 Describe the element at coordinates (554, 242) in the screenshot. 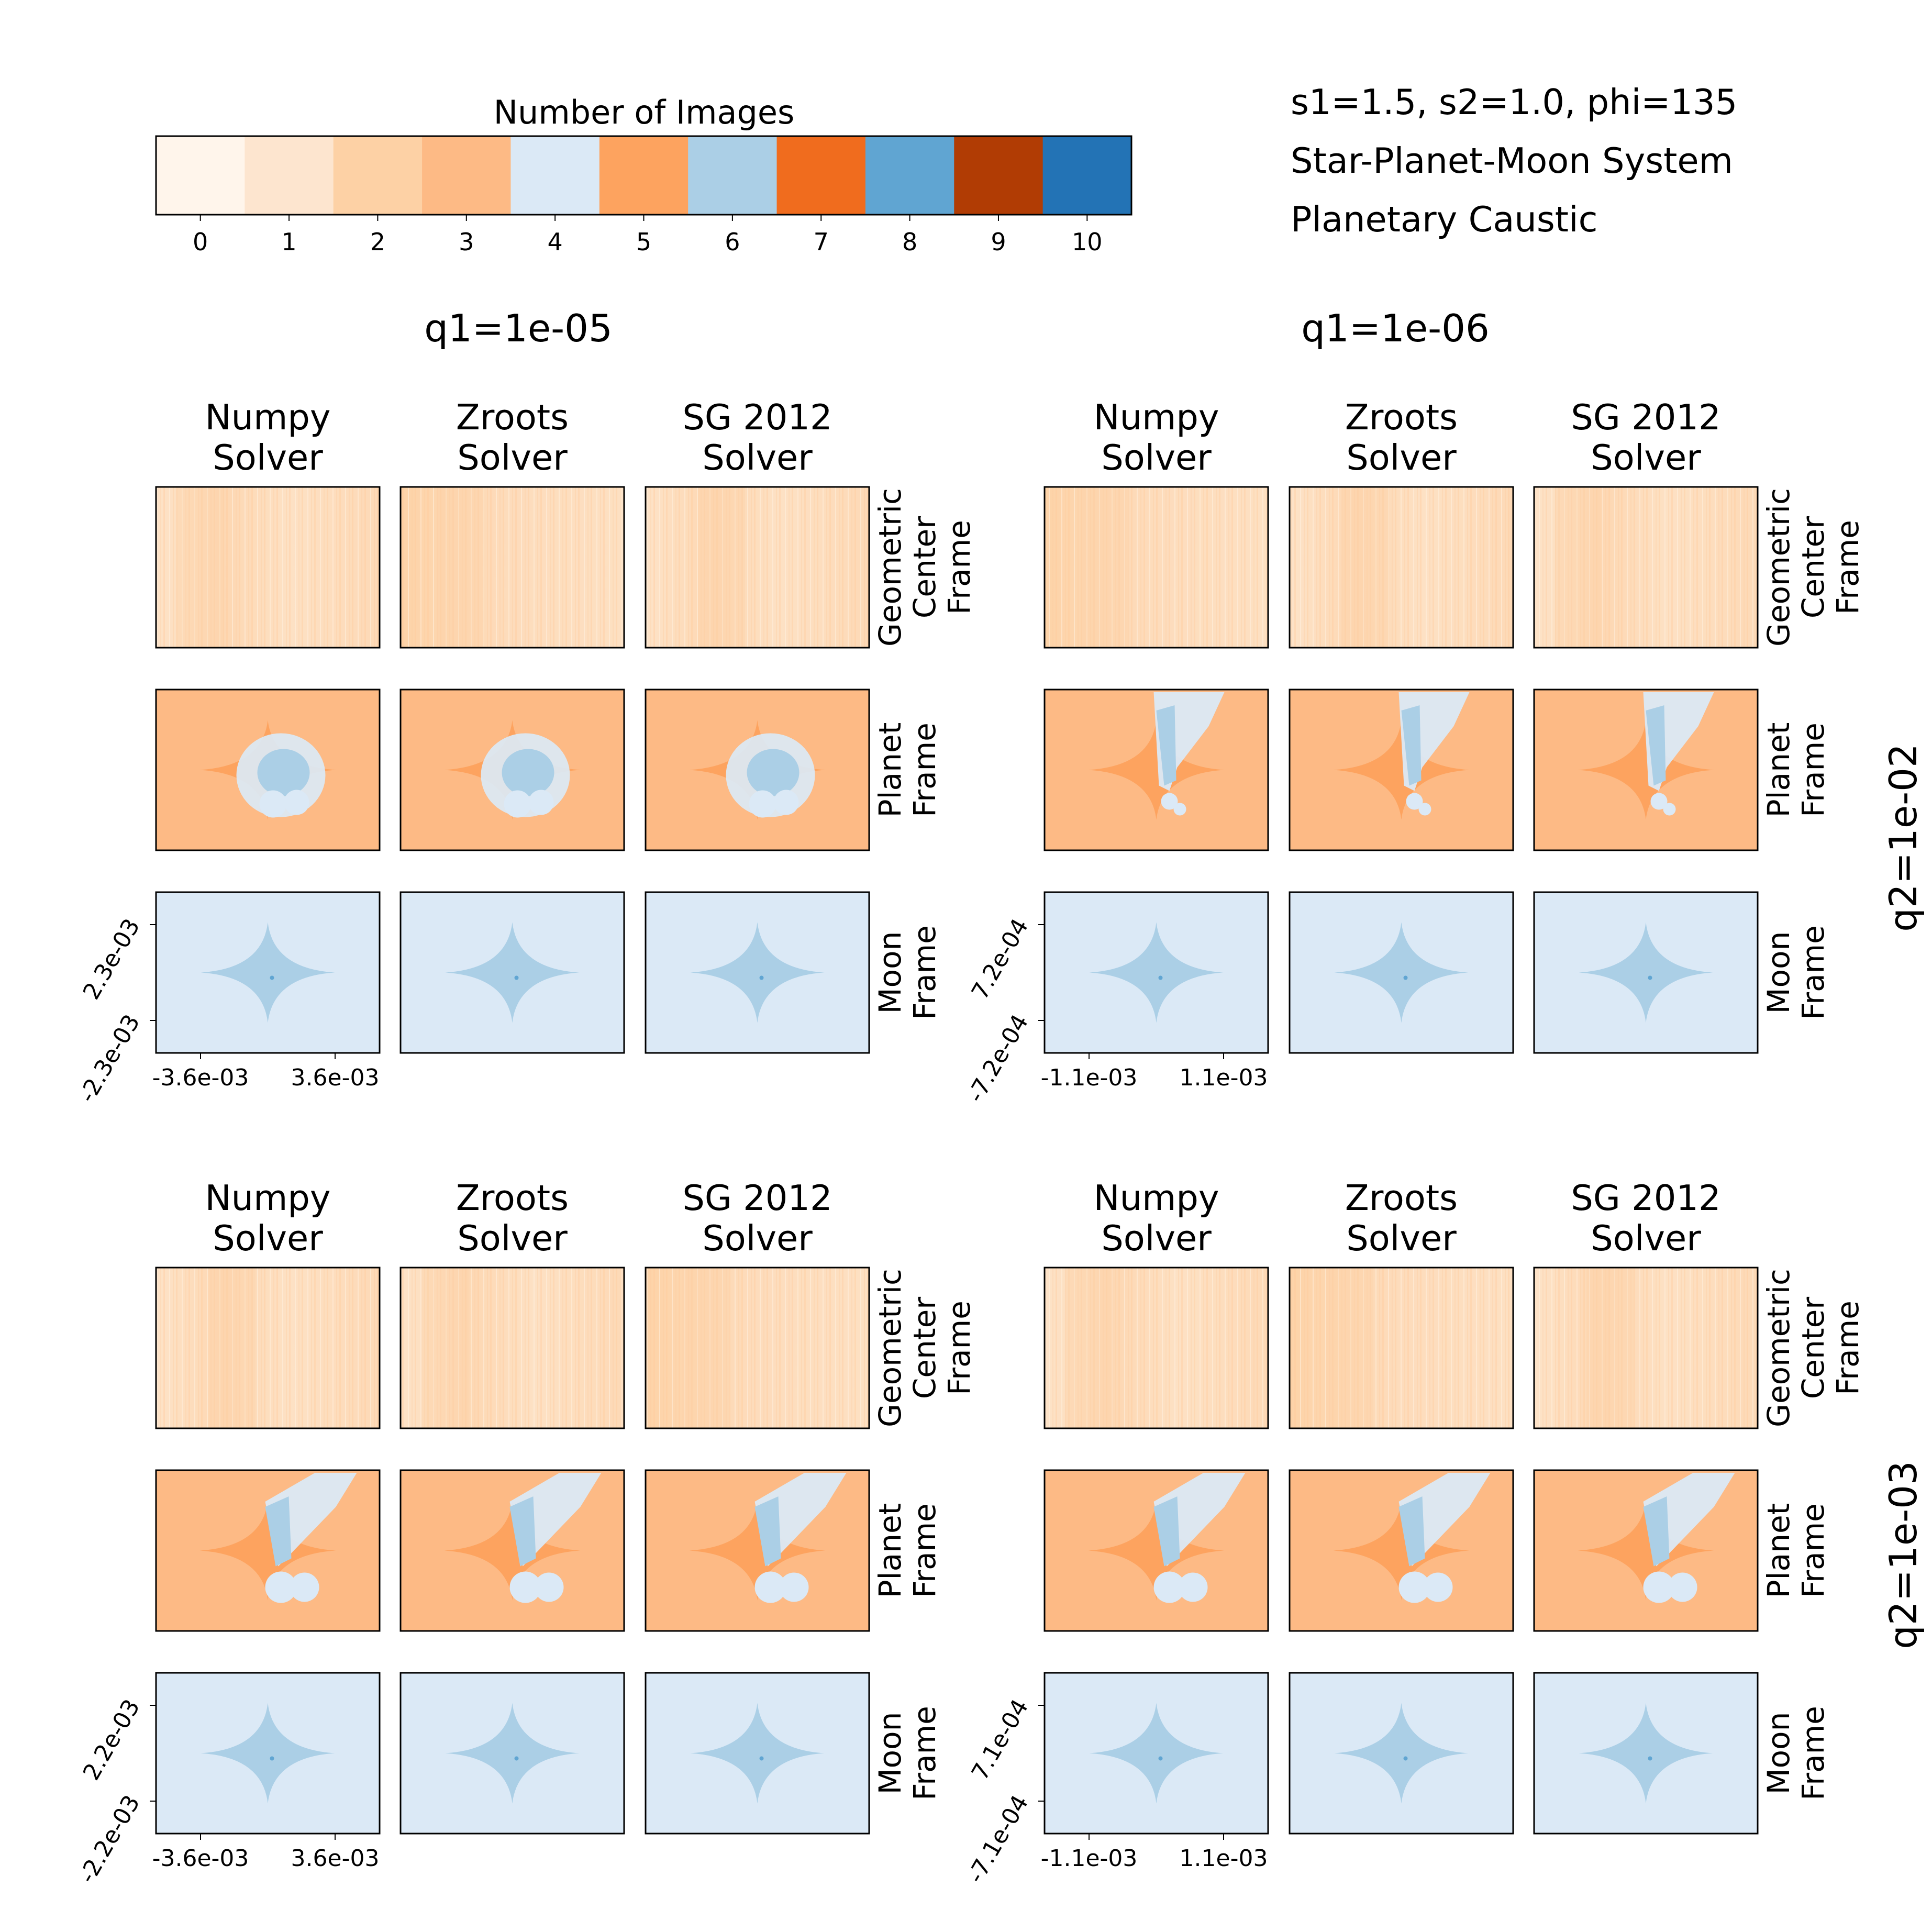

I see `colorbar-tick-label: 4` at that location.